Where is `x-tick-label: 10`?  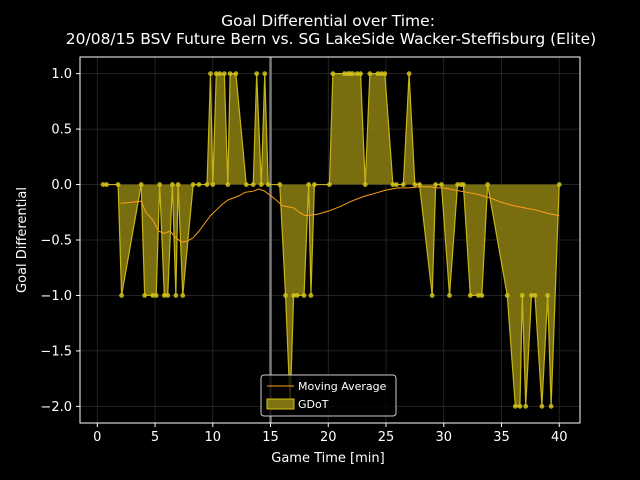
x-tick-label: 10 is located at coordinates (213, 437).